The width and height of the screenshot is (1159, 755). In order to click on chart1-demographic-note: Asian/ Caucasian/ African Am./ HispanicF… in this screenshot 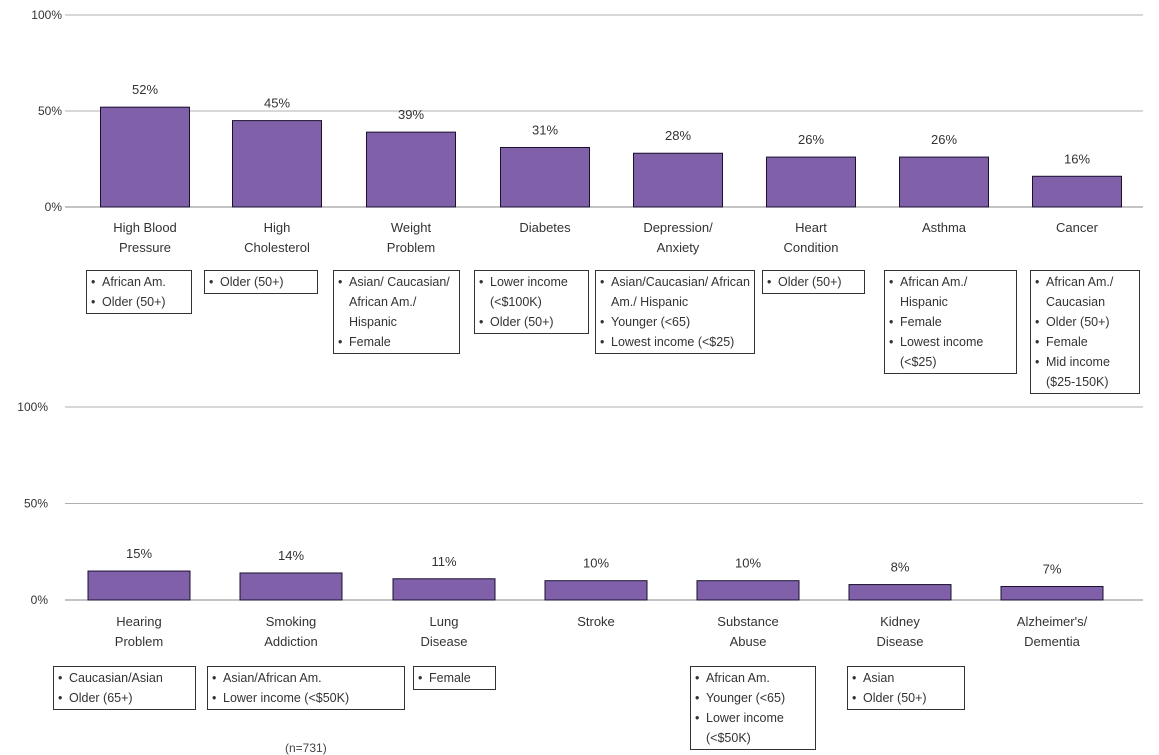, I will do `click(396, 312)`.